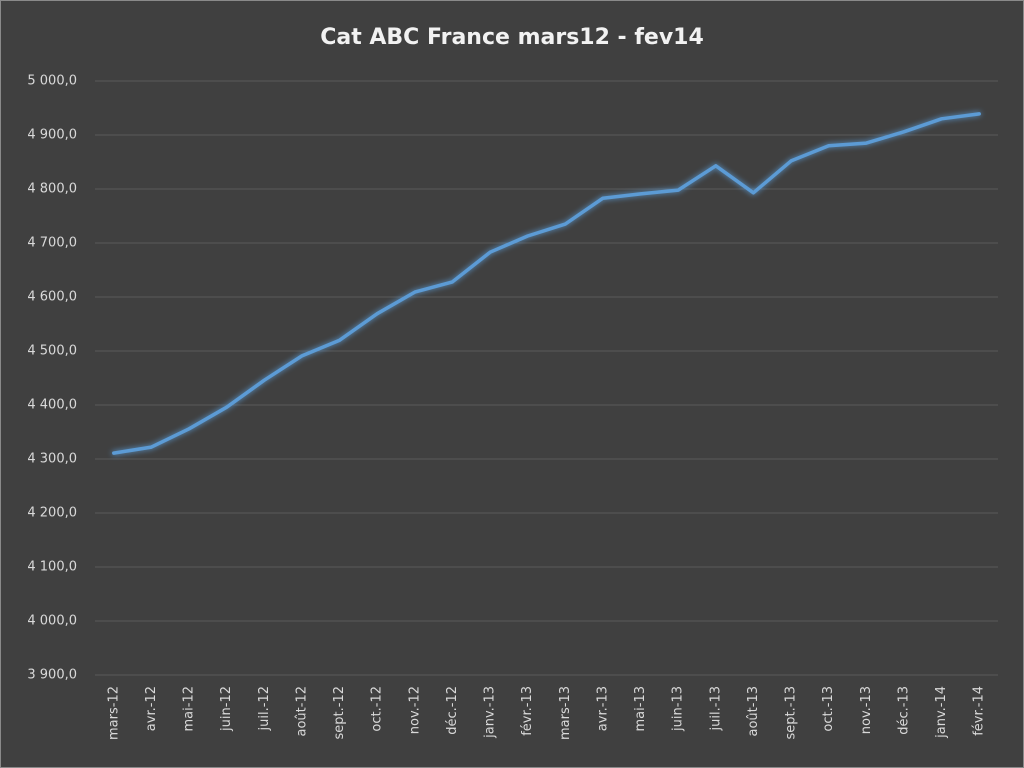 This screenshot has height=768, width=1024. What do you see at coordinates (791, 713) in the screenshot?
I see `x-tick-label: sept.-13` at bounding box center [791, 713].